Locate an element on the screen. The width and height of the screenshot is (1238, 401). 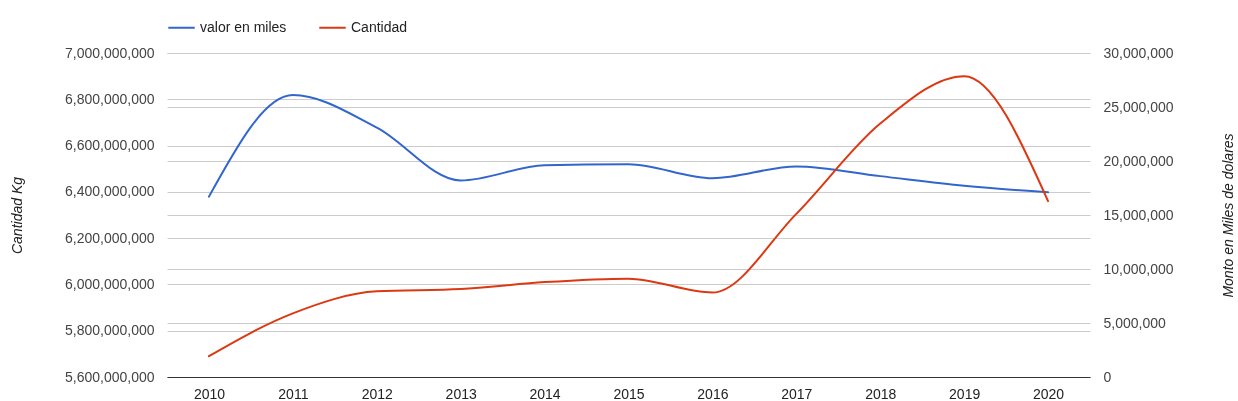
y-axis-title: Cantidad Kg is located at coordinates (16, 215).